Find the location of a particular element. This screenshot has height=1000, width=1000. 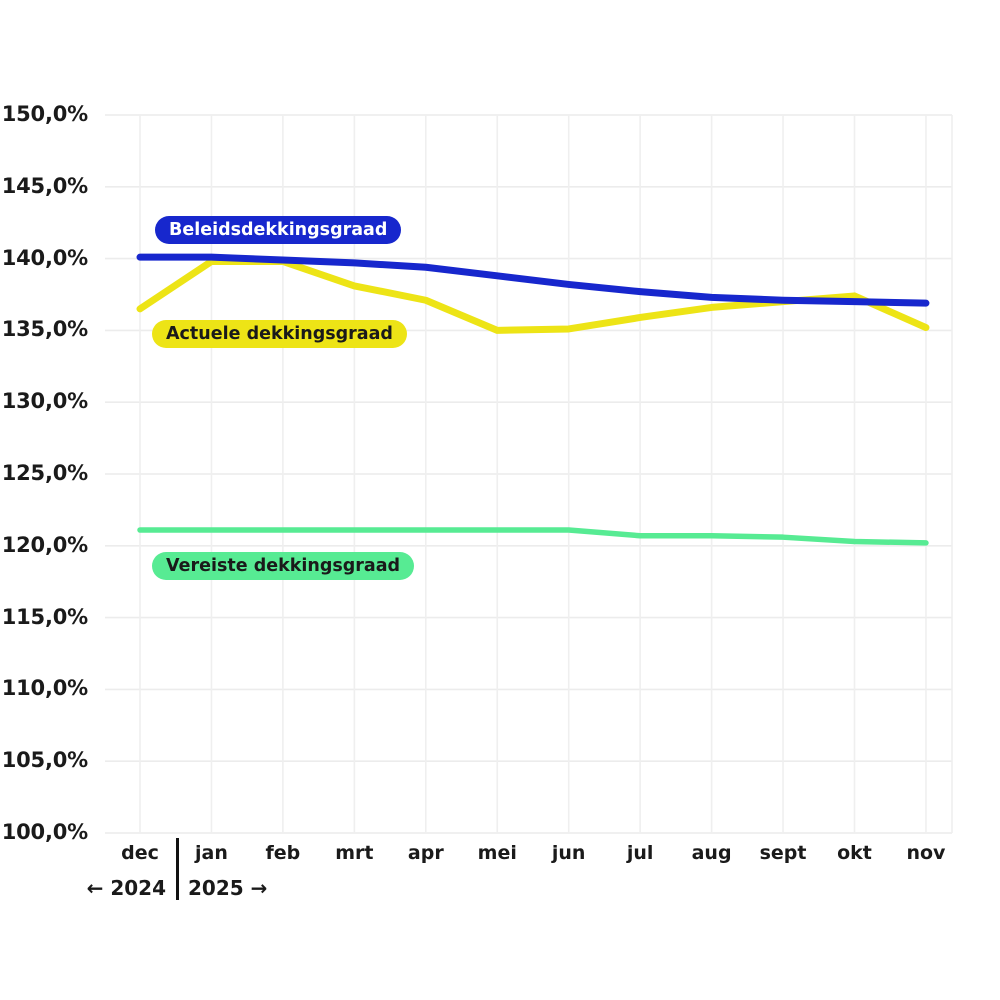

series-label-actuele-dekkingsgraad: Actuele dekkingsgraad is located at coordinates (279, 334).